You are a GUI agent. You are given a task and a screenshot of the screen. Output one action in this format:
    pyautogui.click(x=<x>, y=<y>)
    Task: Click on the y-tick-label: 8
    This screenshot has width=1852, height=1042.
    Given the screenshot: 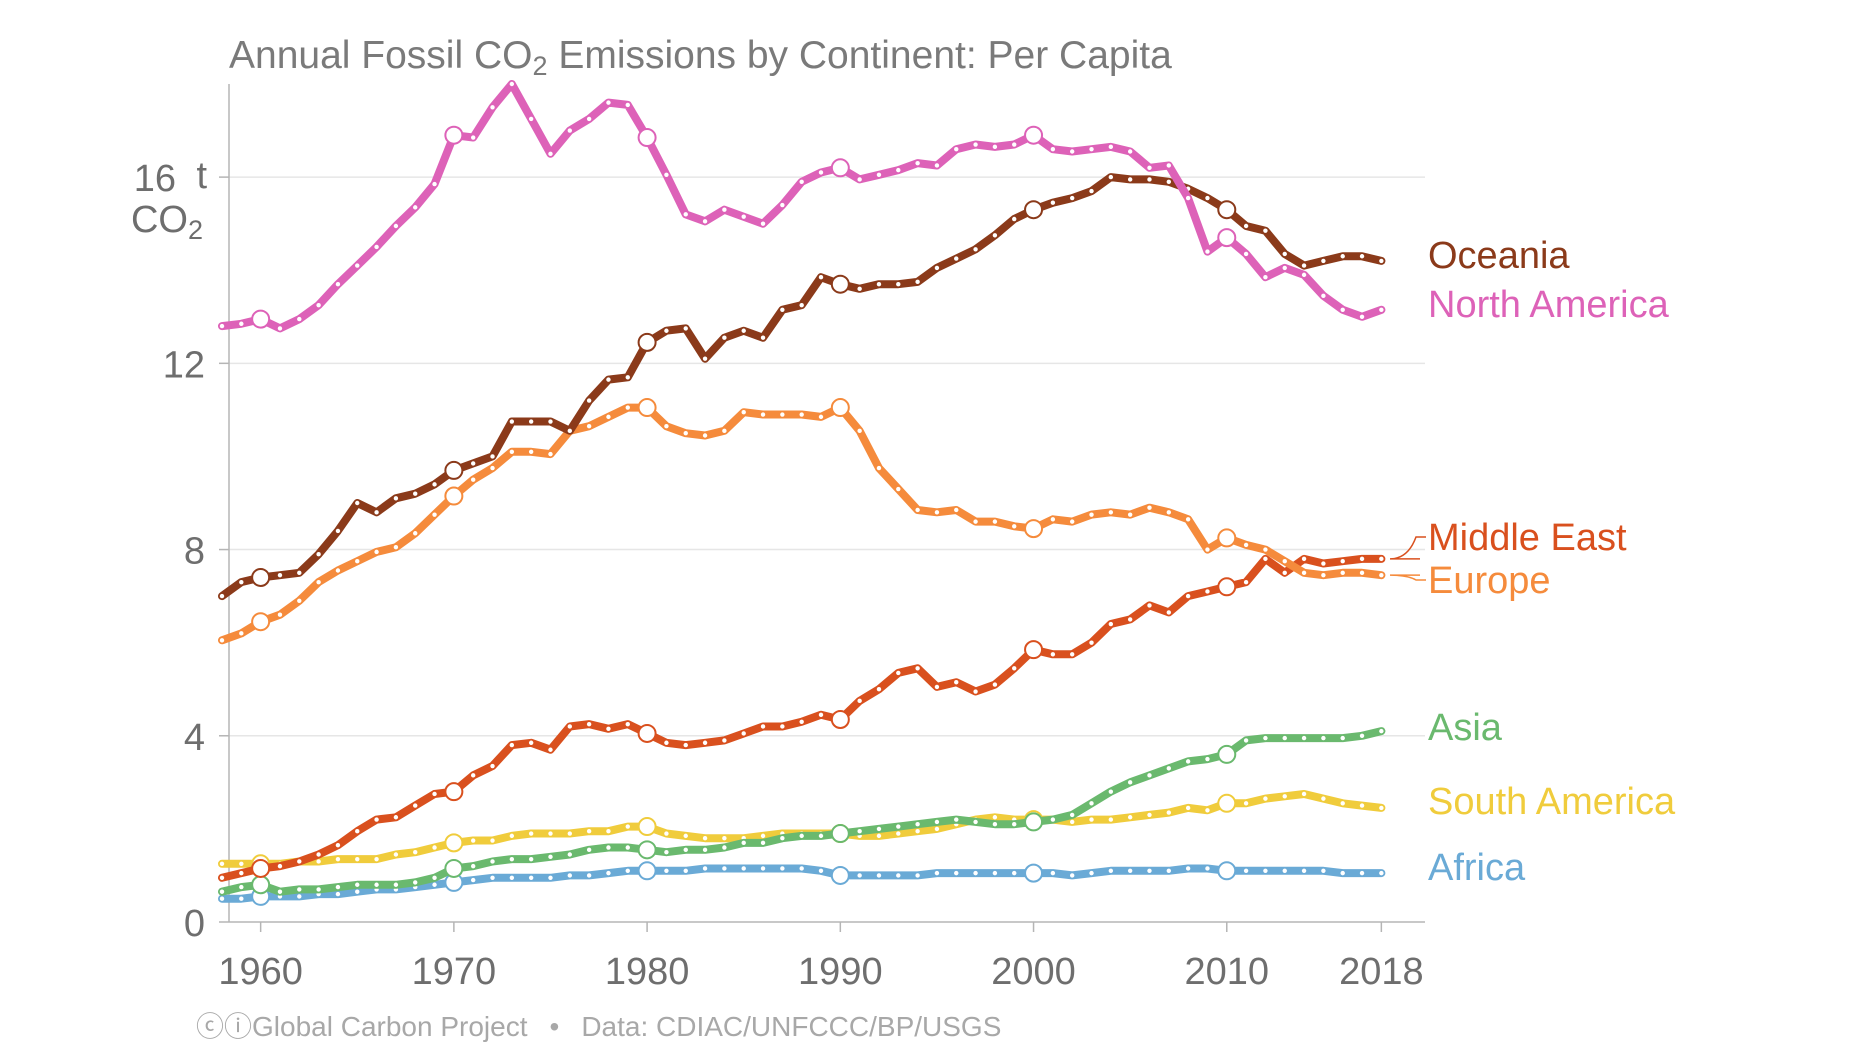 What is the action you would take?
    pyautogui.click(x=194, y=552)
    